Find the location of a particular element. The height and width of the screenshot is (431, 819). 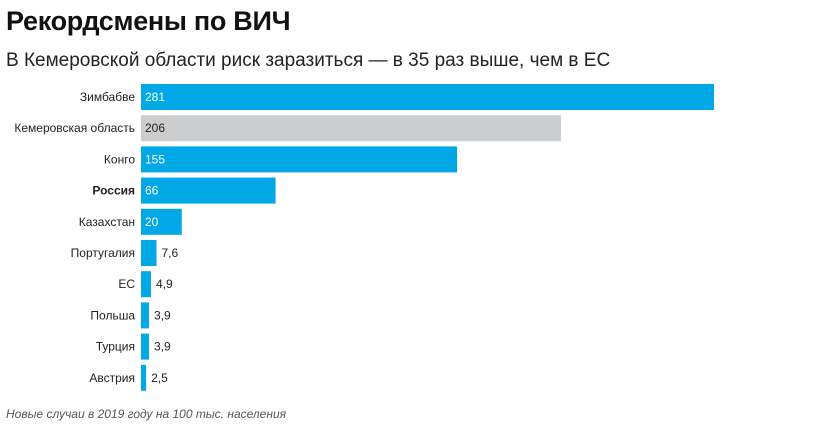

value-label-9: 2,5 is located at coordinates (159, 378).